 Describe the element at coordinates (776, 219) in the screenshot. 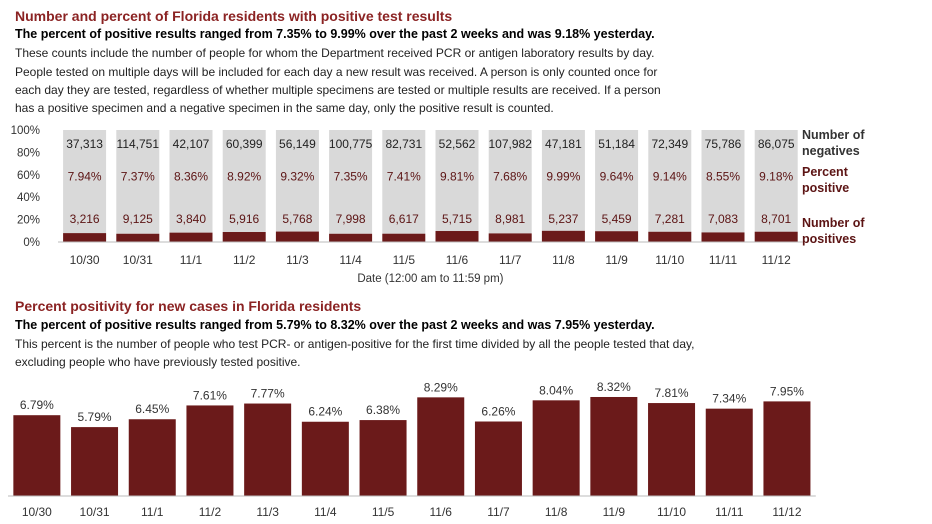

I see `chart1-positives-label: 8,701` at that location.